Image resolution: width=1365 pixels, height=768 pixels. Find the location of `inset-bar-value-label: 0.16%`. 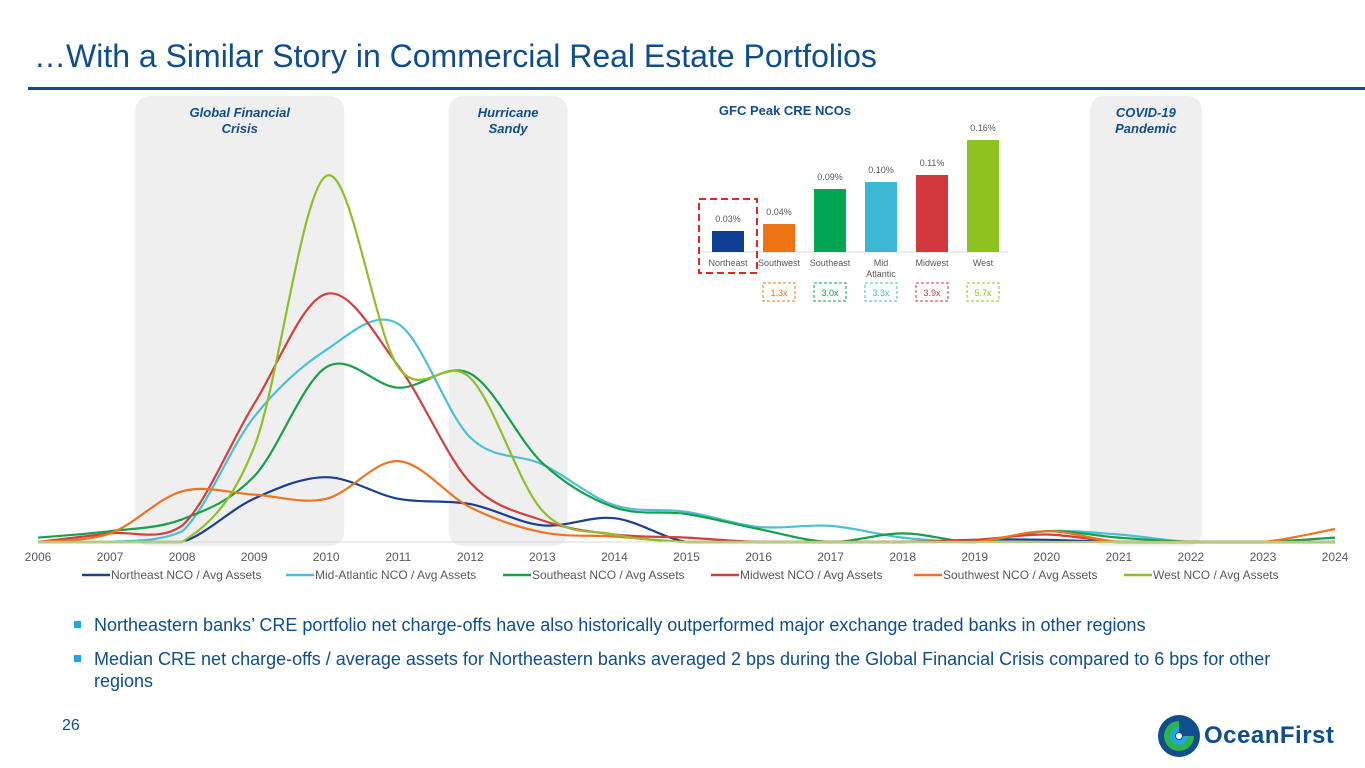

inset-bar-value-label: 0.16% is located at coordinates (983, 128).